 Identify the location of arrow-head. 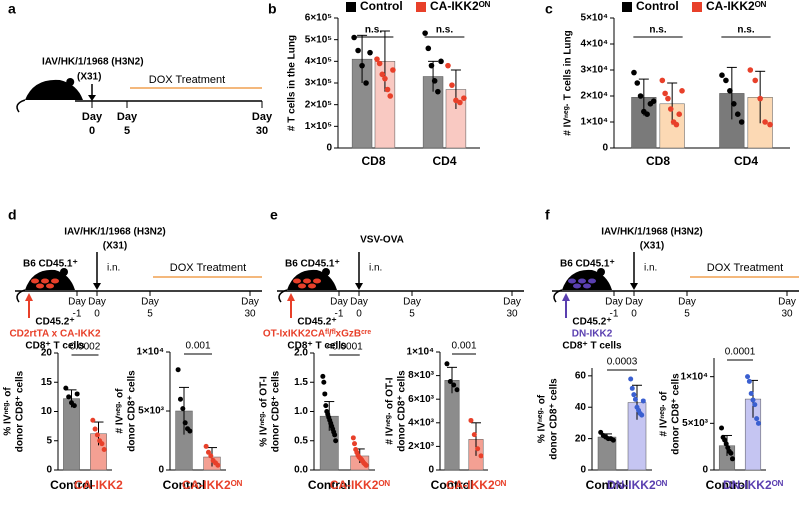
(92, 98).